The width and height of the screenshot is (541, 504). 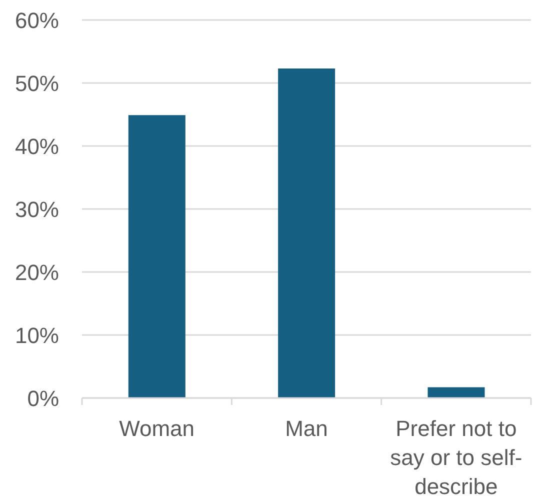 I want to click on y-tick-label: 20%, so click(x=36, y=272).